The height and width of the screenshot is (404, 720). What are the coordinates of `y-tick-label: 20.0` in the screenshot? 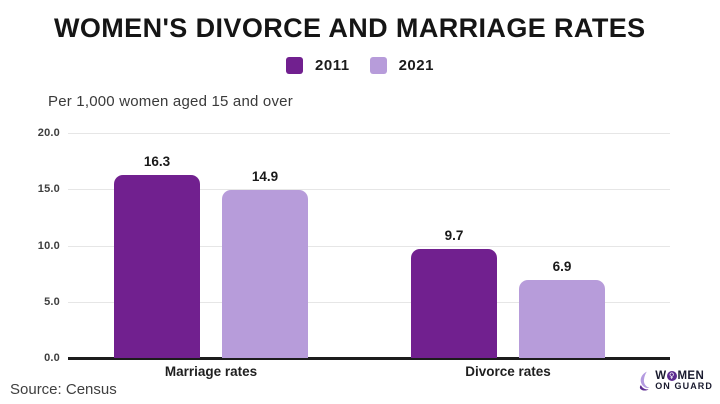 It's located at (48, 133).